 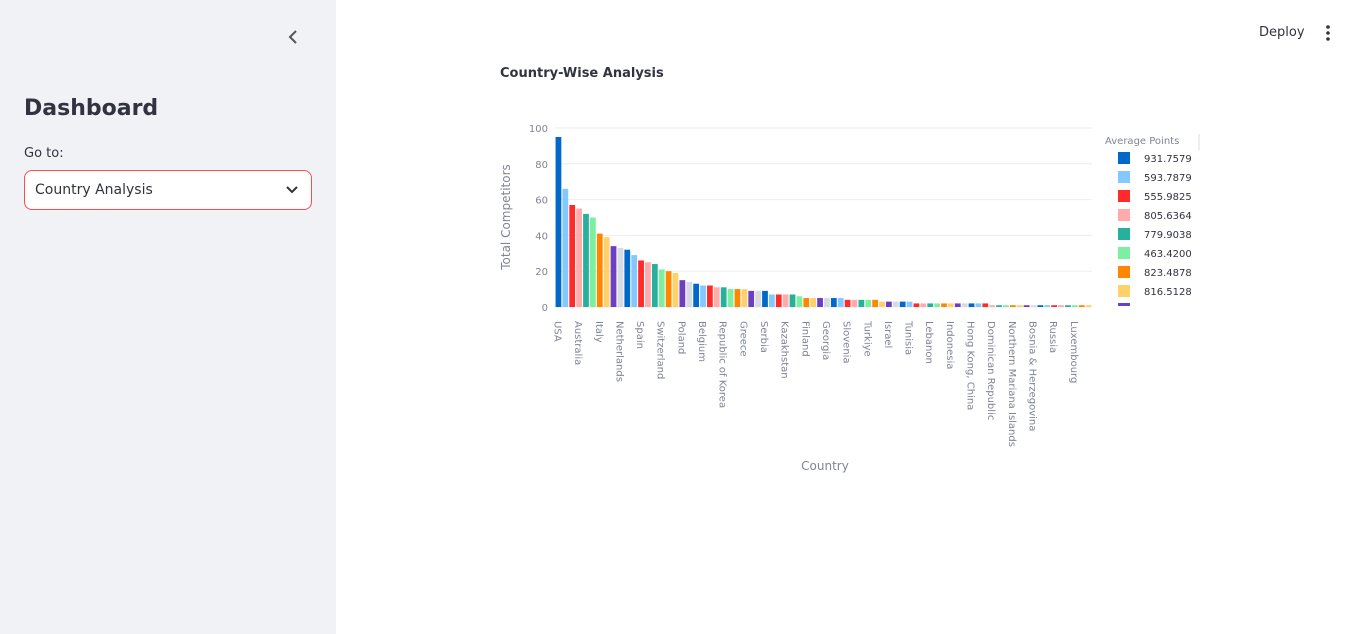 I want to click on deploy-button: Deploy, so click(x=1282, y=32).